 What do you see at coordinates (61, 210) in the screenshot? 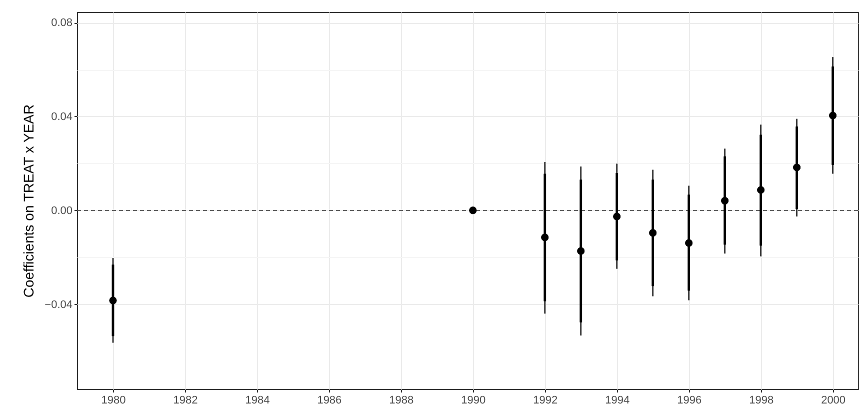
I see `y-tick-label: 0.00` at bounding box center [61, 210].